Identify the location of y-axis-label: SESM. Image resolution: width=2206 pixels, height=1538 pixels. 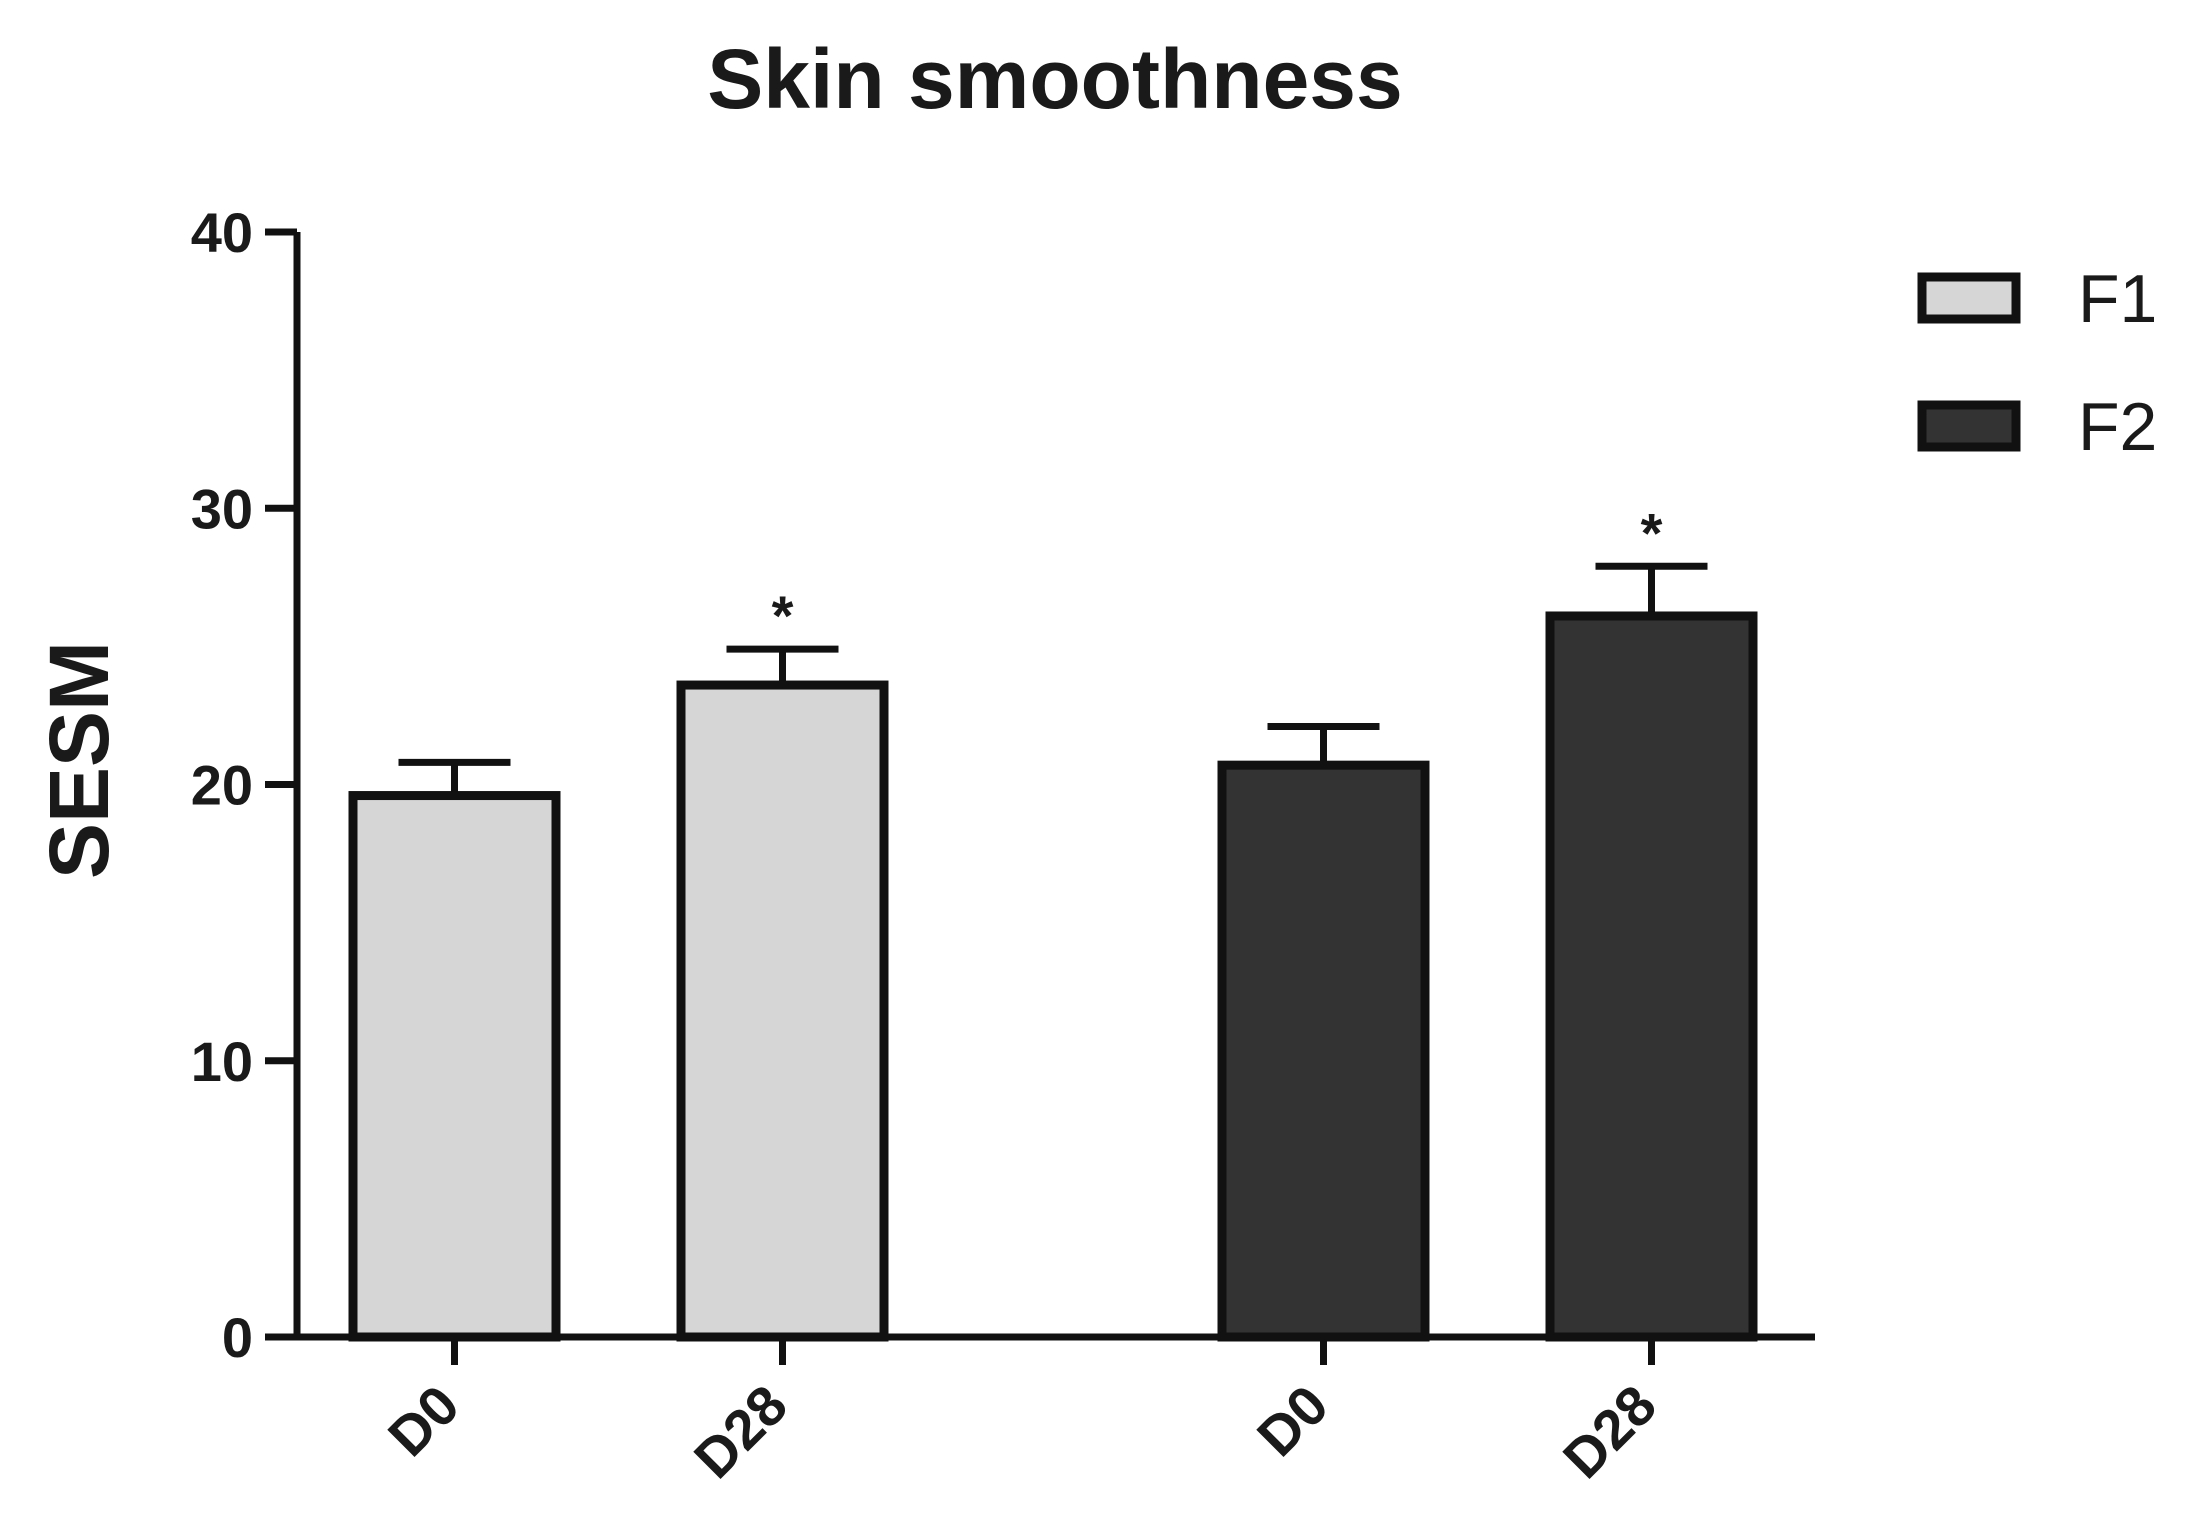
(79, 760).